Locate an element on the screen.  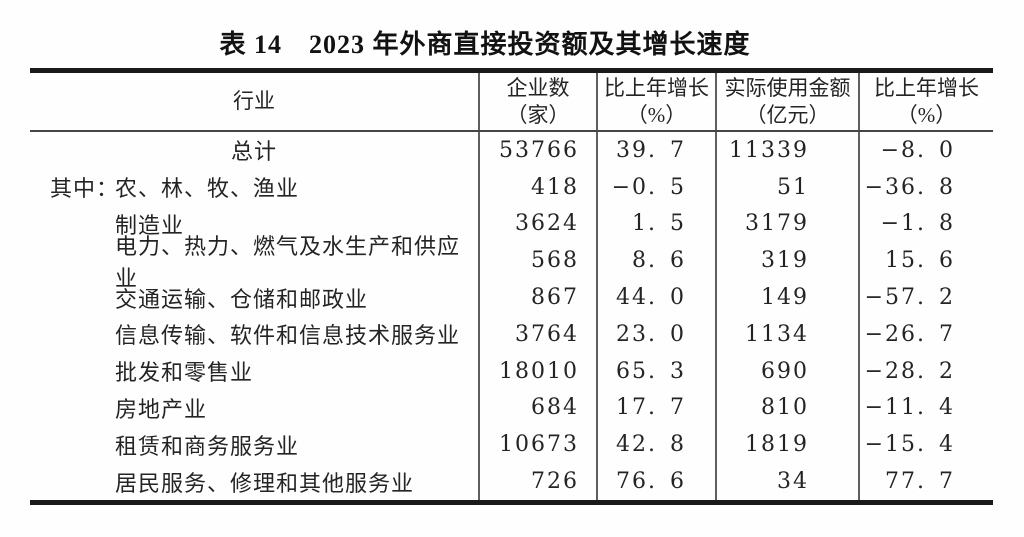
value-cell: −15. 4 is located at coordinates (925, 445).